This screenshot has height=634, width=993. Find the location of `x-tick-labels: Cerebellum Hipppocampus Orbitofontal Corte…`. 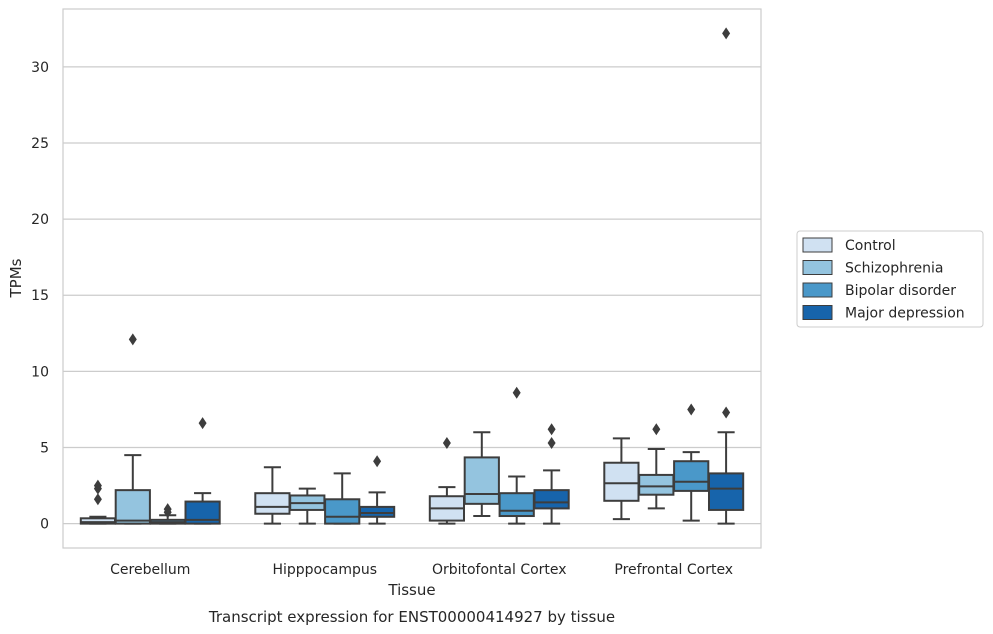

x-tick-labels: Cerebellum Hipppocampus Orbitofontal Corte… is located at coordinates (421, 570).